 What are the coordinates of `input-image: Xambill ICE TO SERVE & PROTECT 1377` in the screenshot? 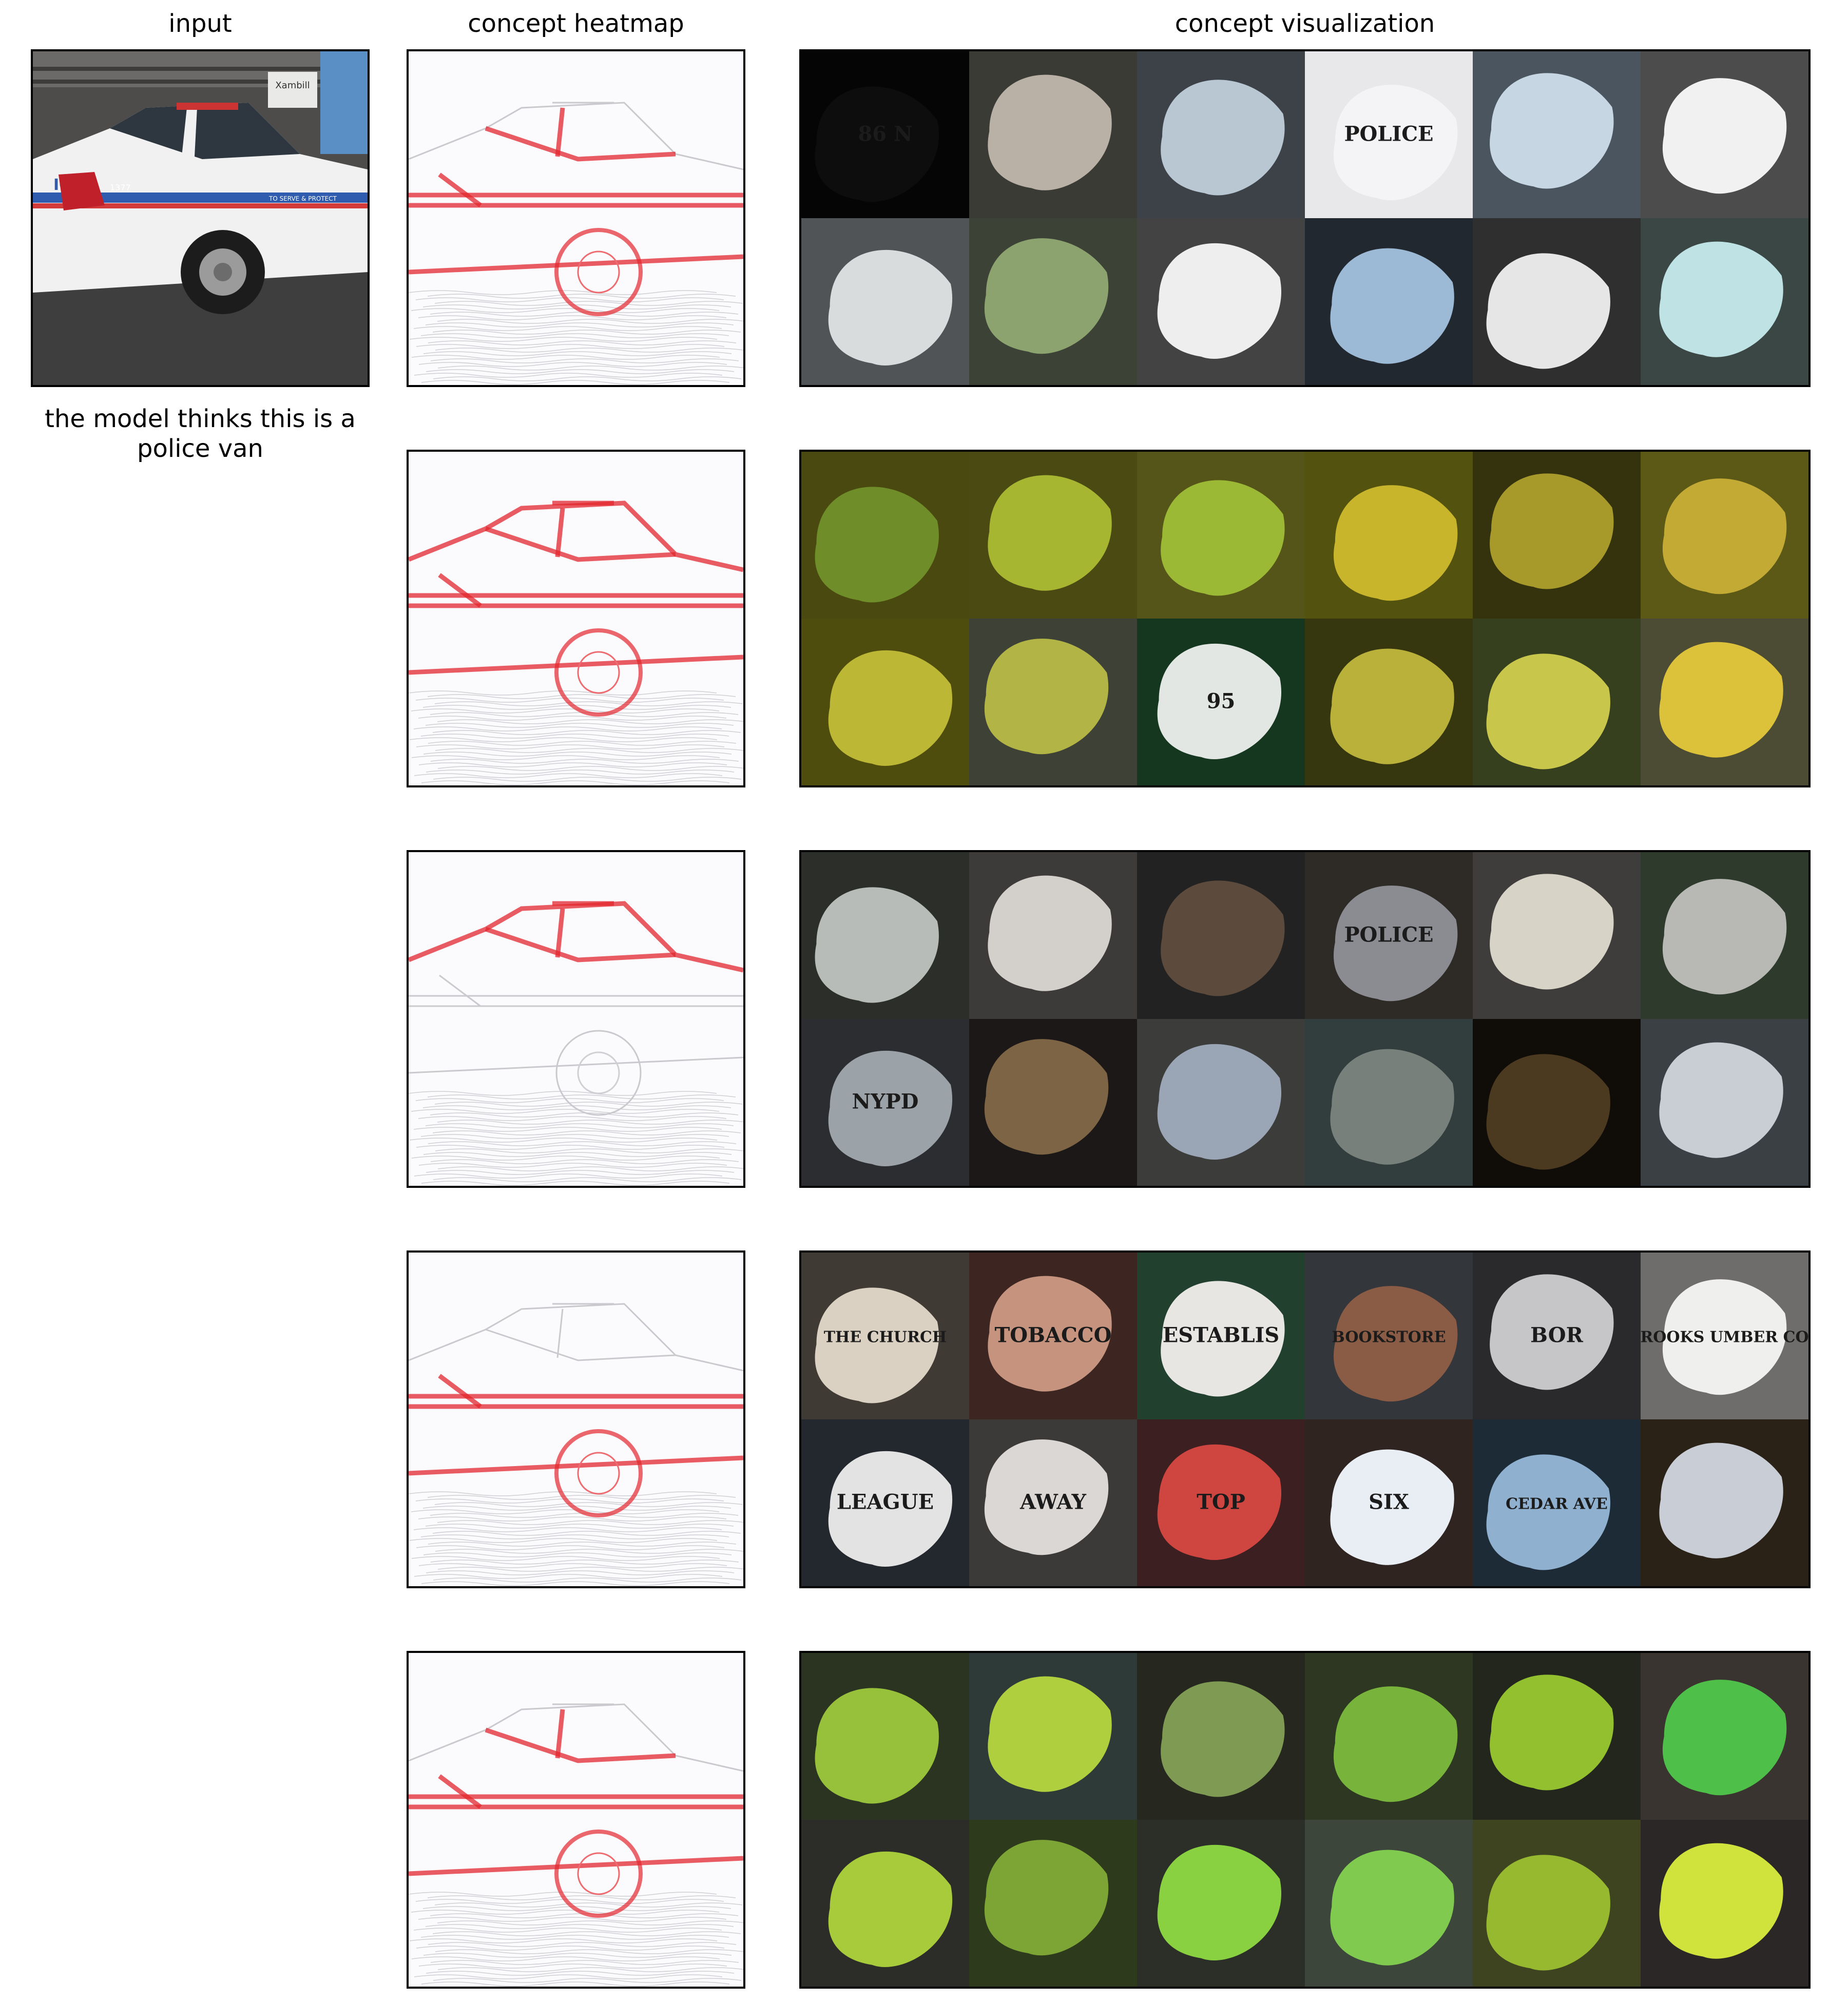 It's located at (200, 218).